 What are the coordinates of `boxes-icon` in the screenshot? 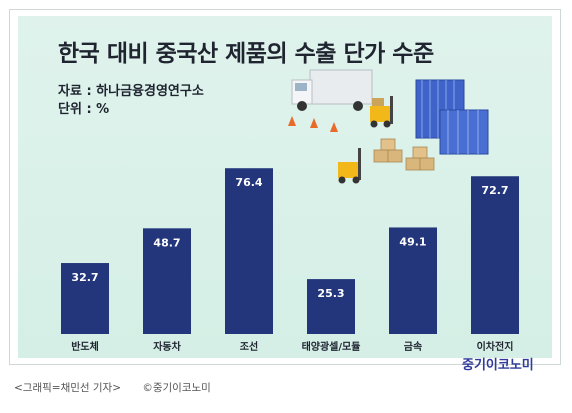 It's located at (404, 154).